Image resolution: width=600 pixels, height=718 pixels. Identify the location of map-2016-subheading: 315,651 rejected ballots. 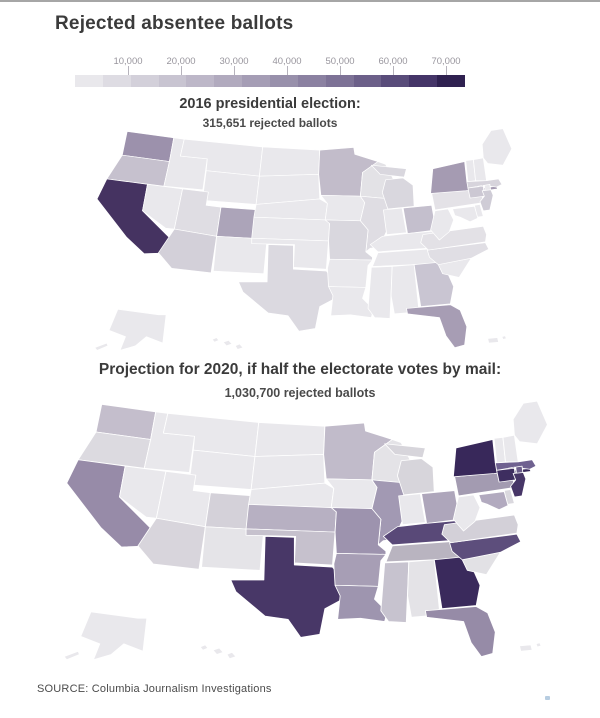
(270, 123).